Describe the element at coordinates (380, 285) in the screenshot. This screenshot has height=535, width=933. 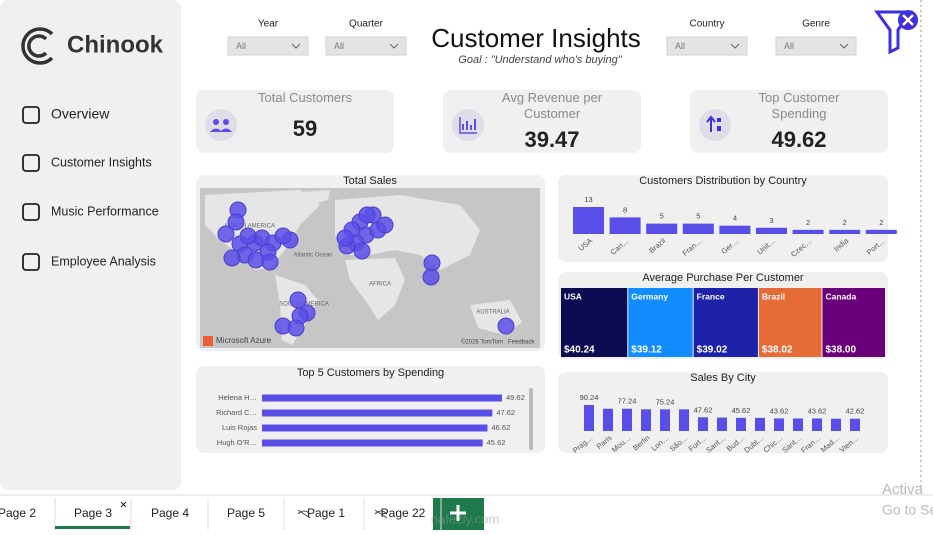
I see `map-label: AFRICA` at that location.